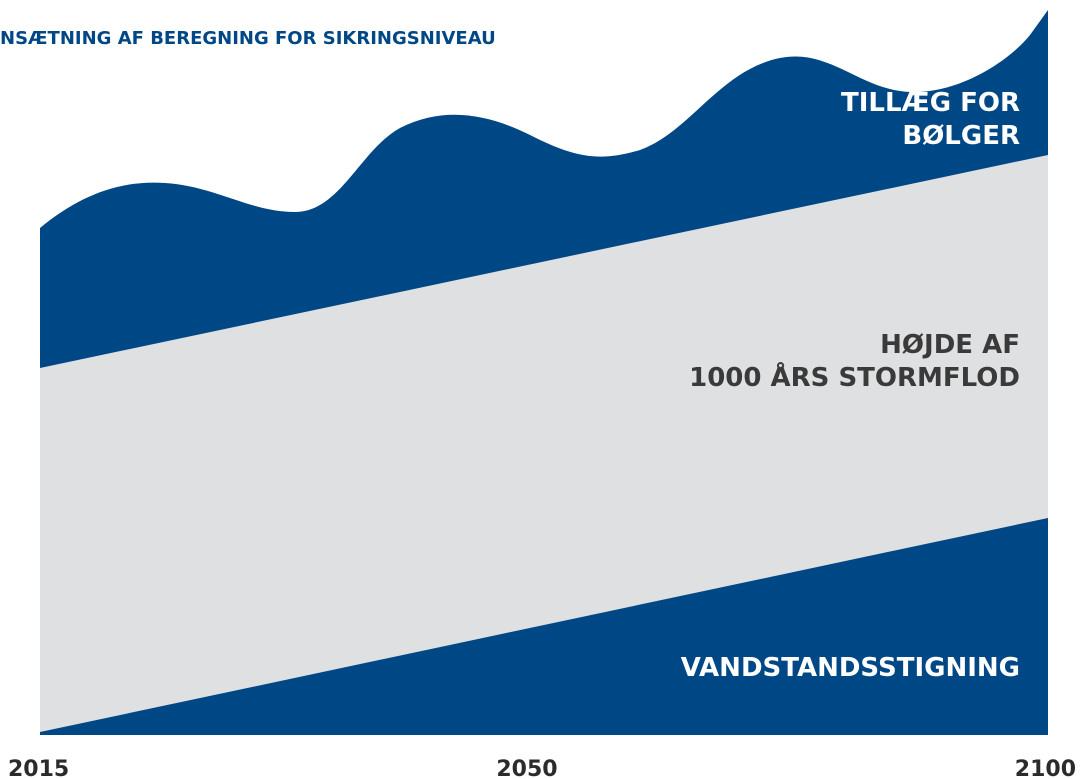  I want to click on layer-label: TILLÆG FOR, so click(930, 103).